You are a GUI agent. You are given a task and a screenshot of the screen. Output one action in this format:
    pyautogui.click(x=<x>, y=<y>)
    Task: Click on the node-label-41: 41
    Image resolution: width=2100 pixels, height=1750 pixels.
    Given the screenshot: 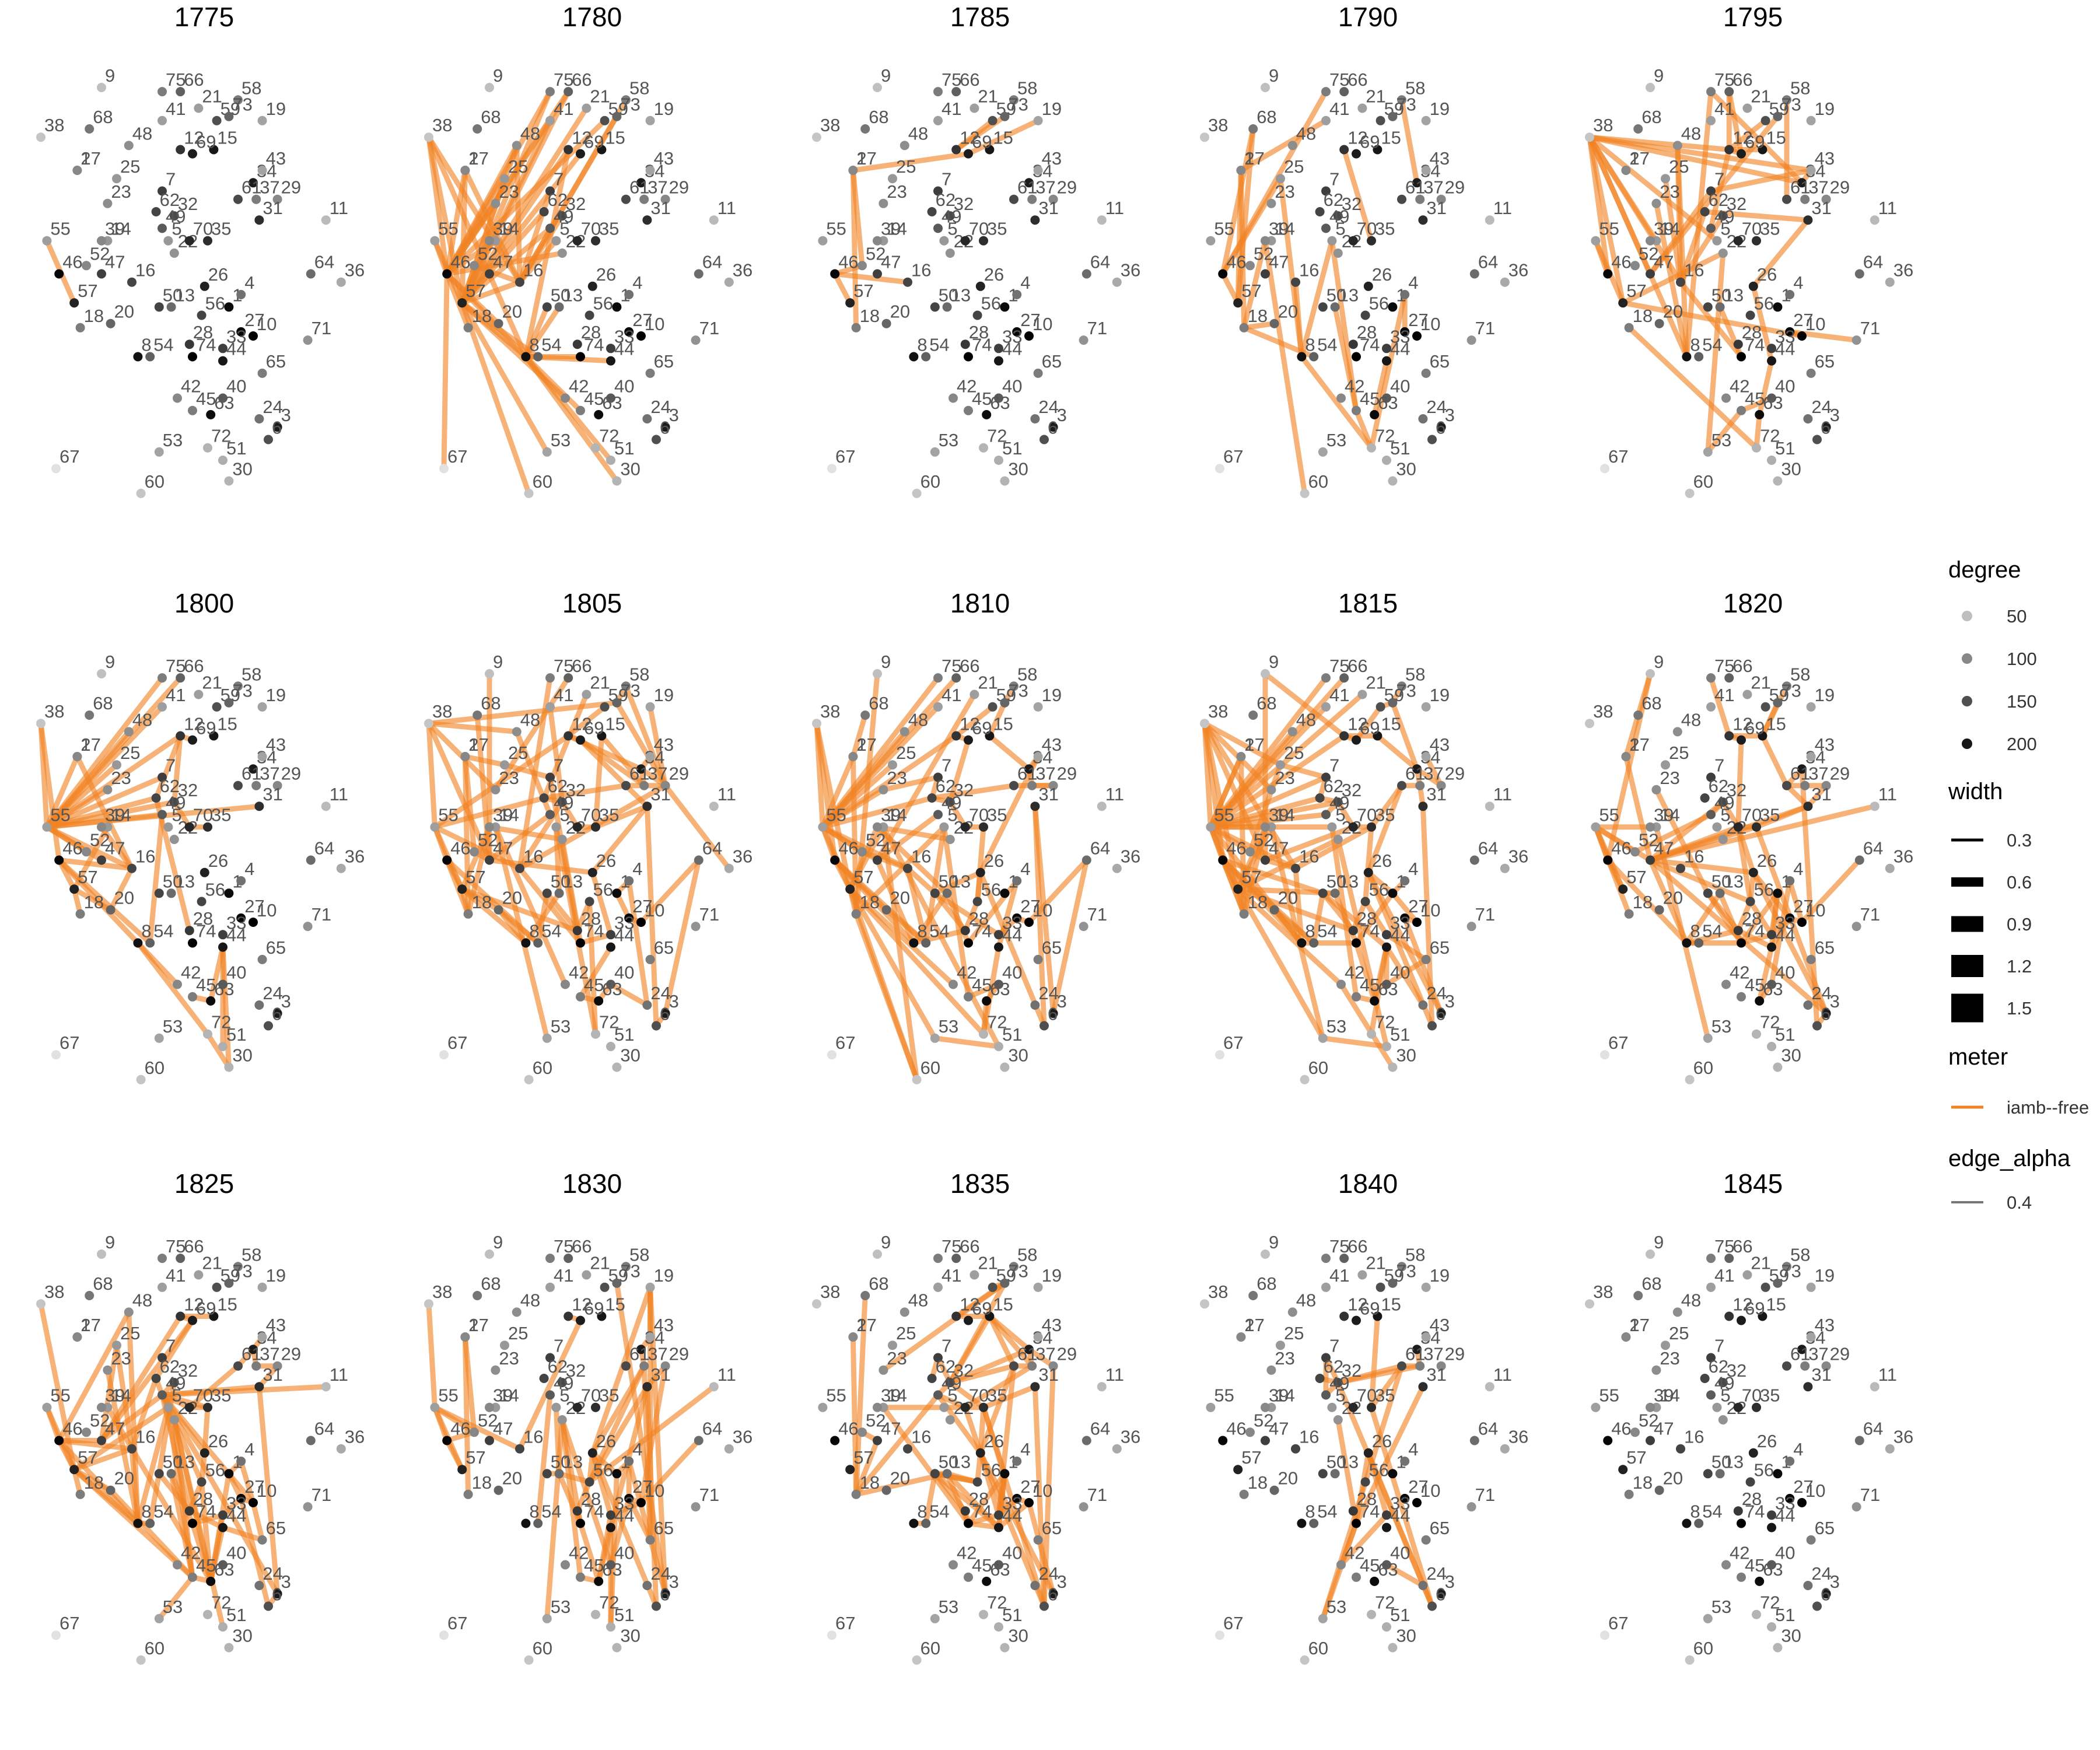 What is the action you would take?
    pyautogui.click(x=176, y=1275)
    